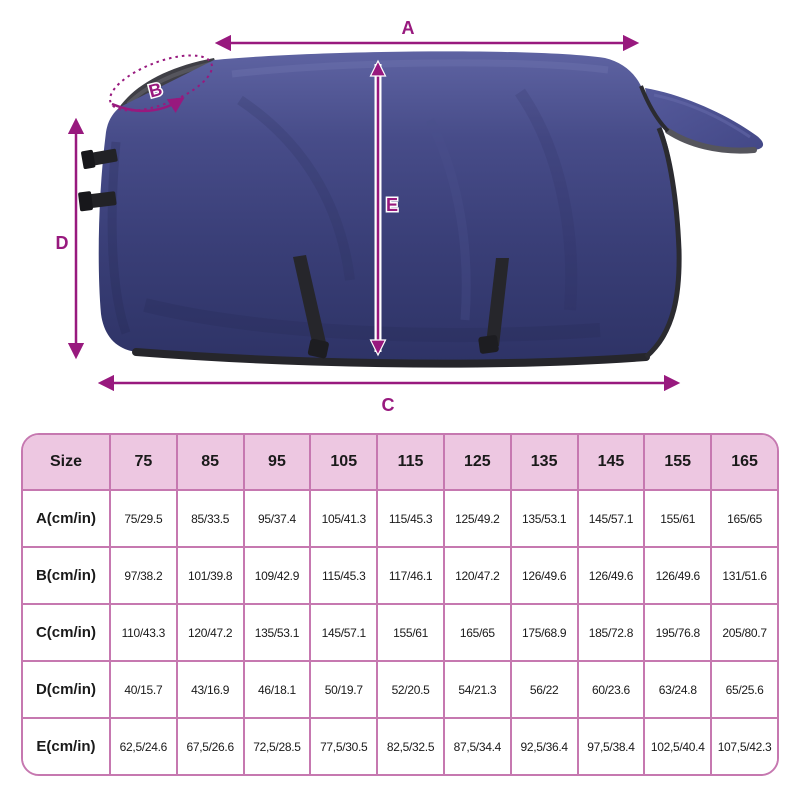  Describe the element at coordinates (476, 745) in the screenshot. I see `measurement-cell: 87,5/34.4` at that location.